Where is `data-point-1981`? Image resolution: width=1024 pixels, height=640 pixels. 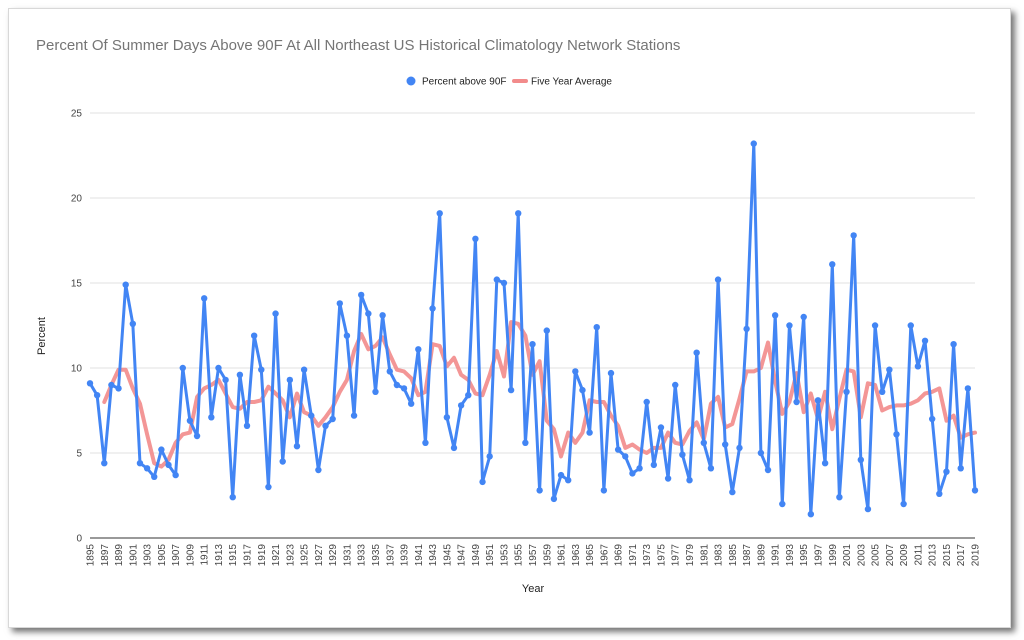 data-point-1981 is located at coordinates (703, 442).